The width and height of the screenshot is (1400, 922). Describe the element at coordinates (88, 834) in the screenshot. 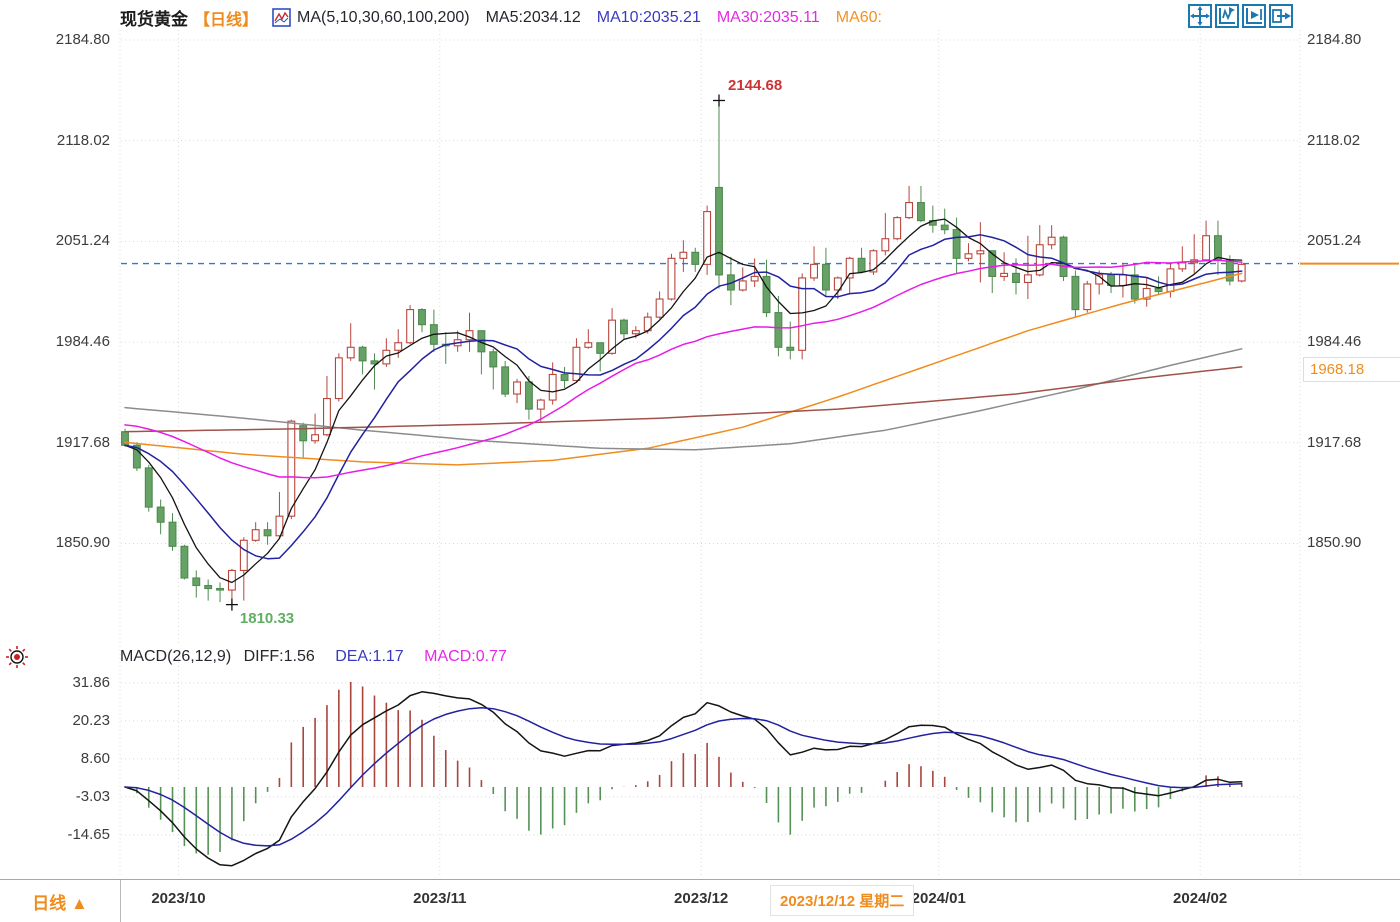

I see `macd-axis-label: -14.65` at that location.